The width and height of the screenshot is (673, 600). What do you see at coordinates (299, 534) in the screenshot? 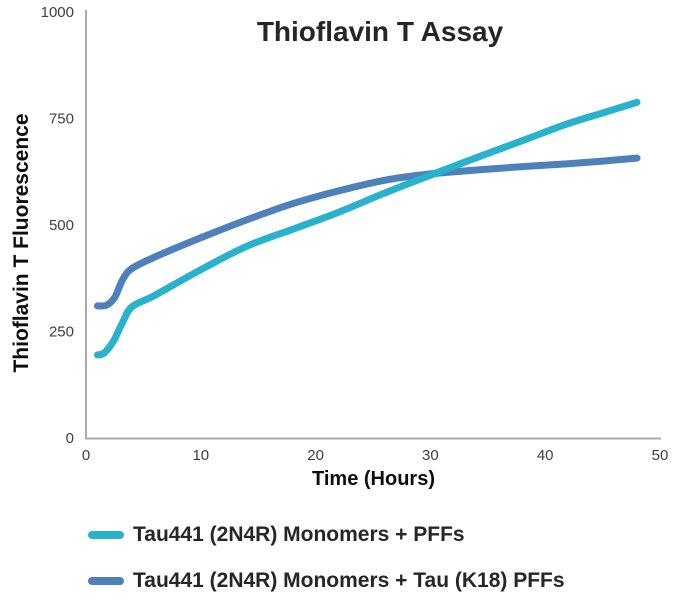
I see `legend-label-pffs: Tau441 (2N4R) Monomers + PFFs` at bounding box center [299, 534].